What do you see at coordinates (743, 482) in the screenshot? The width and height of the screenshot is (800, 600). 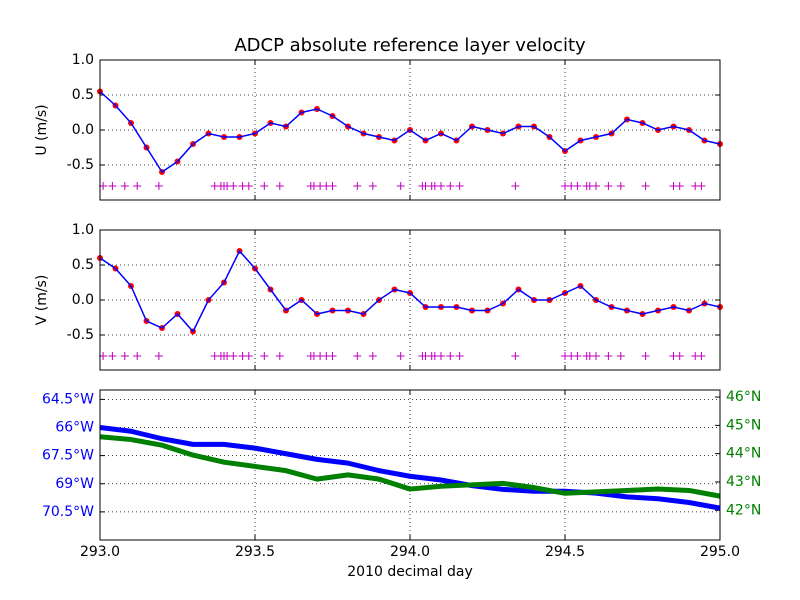 I see `y2-tick-label: 43°N` at bounding box center [743, 482].